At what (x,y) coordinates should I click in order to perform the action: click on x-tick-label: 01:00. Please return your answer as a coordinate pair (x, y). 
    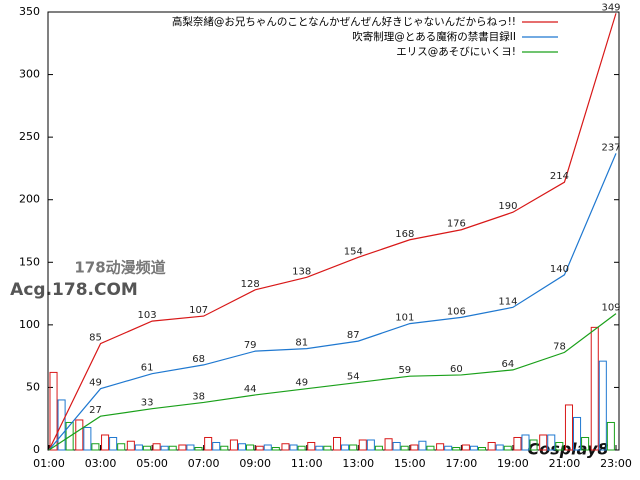
    Looking at the image, I should click on (49, 463).